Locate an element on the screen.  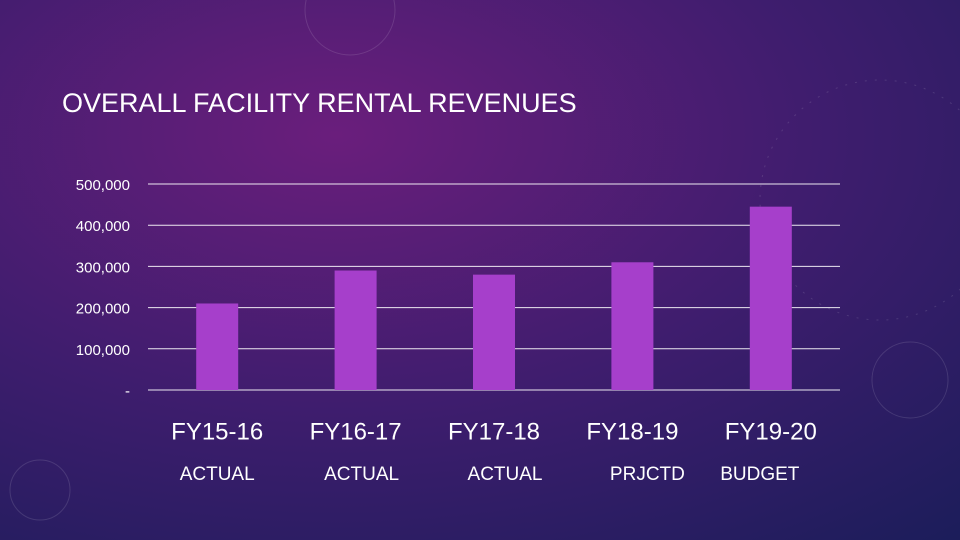
x-tick-sublabel: PRJCTD is located at coordinates (647, 474).